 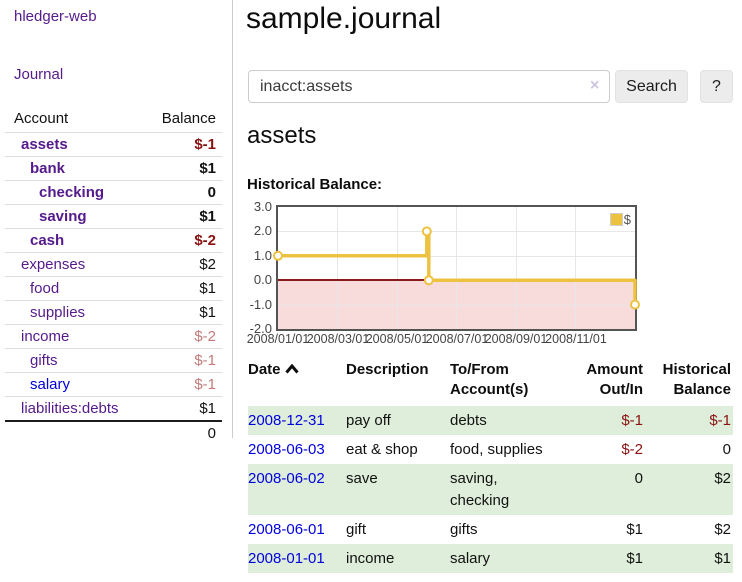 I want to click on x-tick-label: 2008/09/01, so click(x=516, y=339).